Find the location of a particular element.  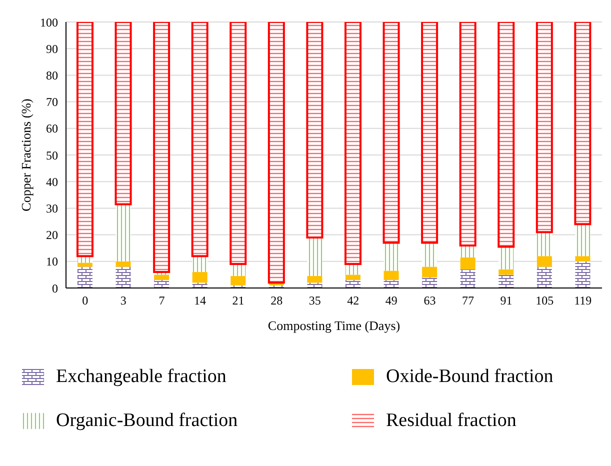

y-tick-label: 60 is located at coordinates (52, 129).